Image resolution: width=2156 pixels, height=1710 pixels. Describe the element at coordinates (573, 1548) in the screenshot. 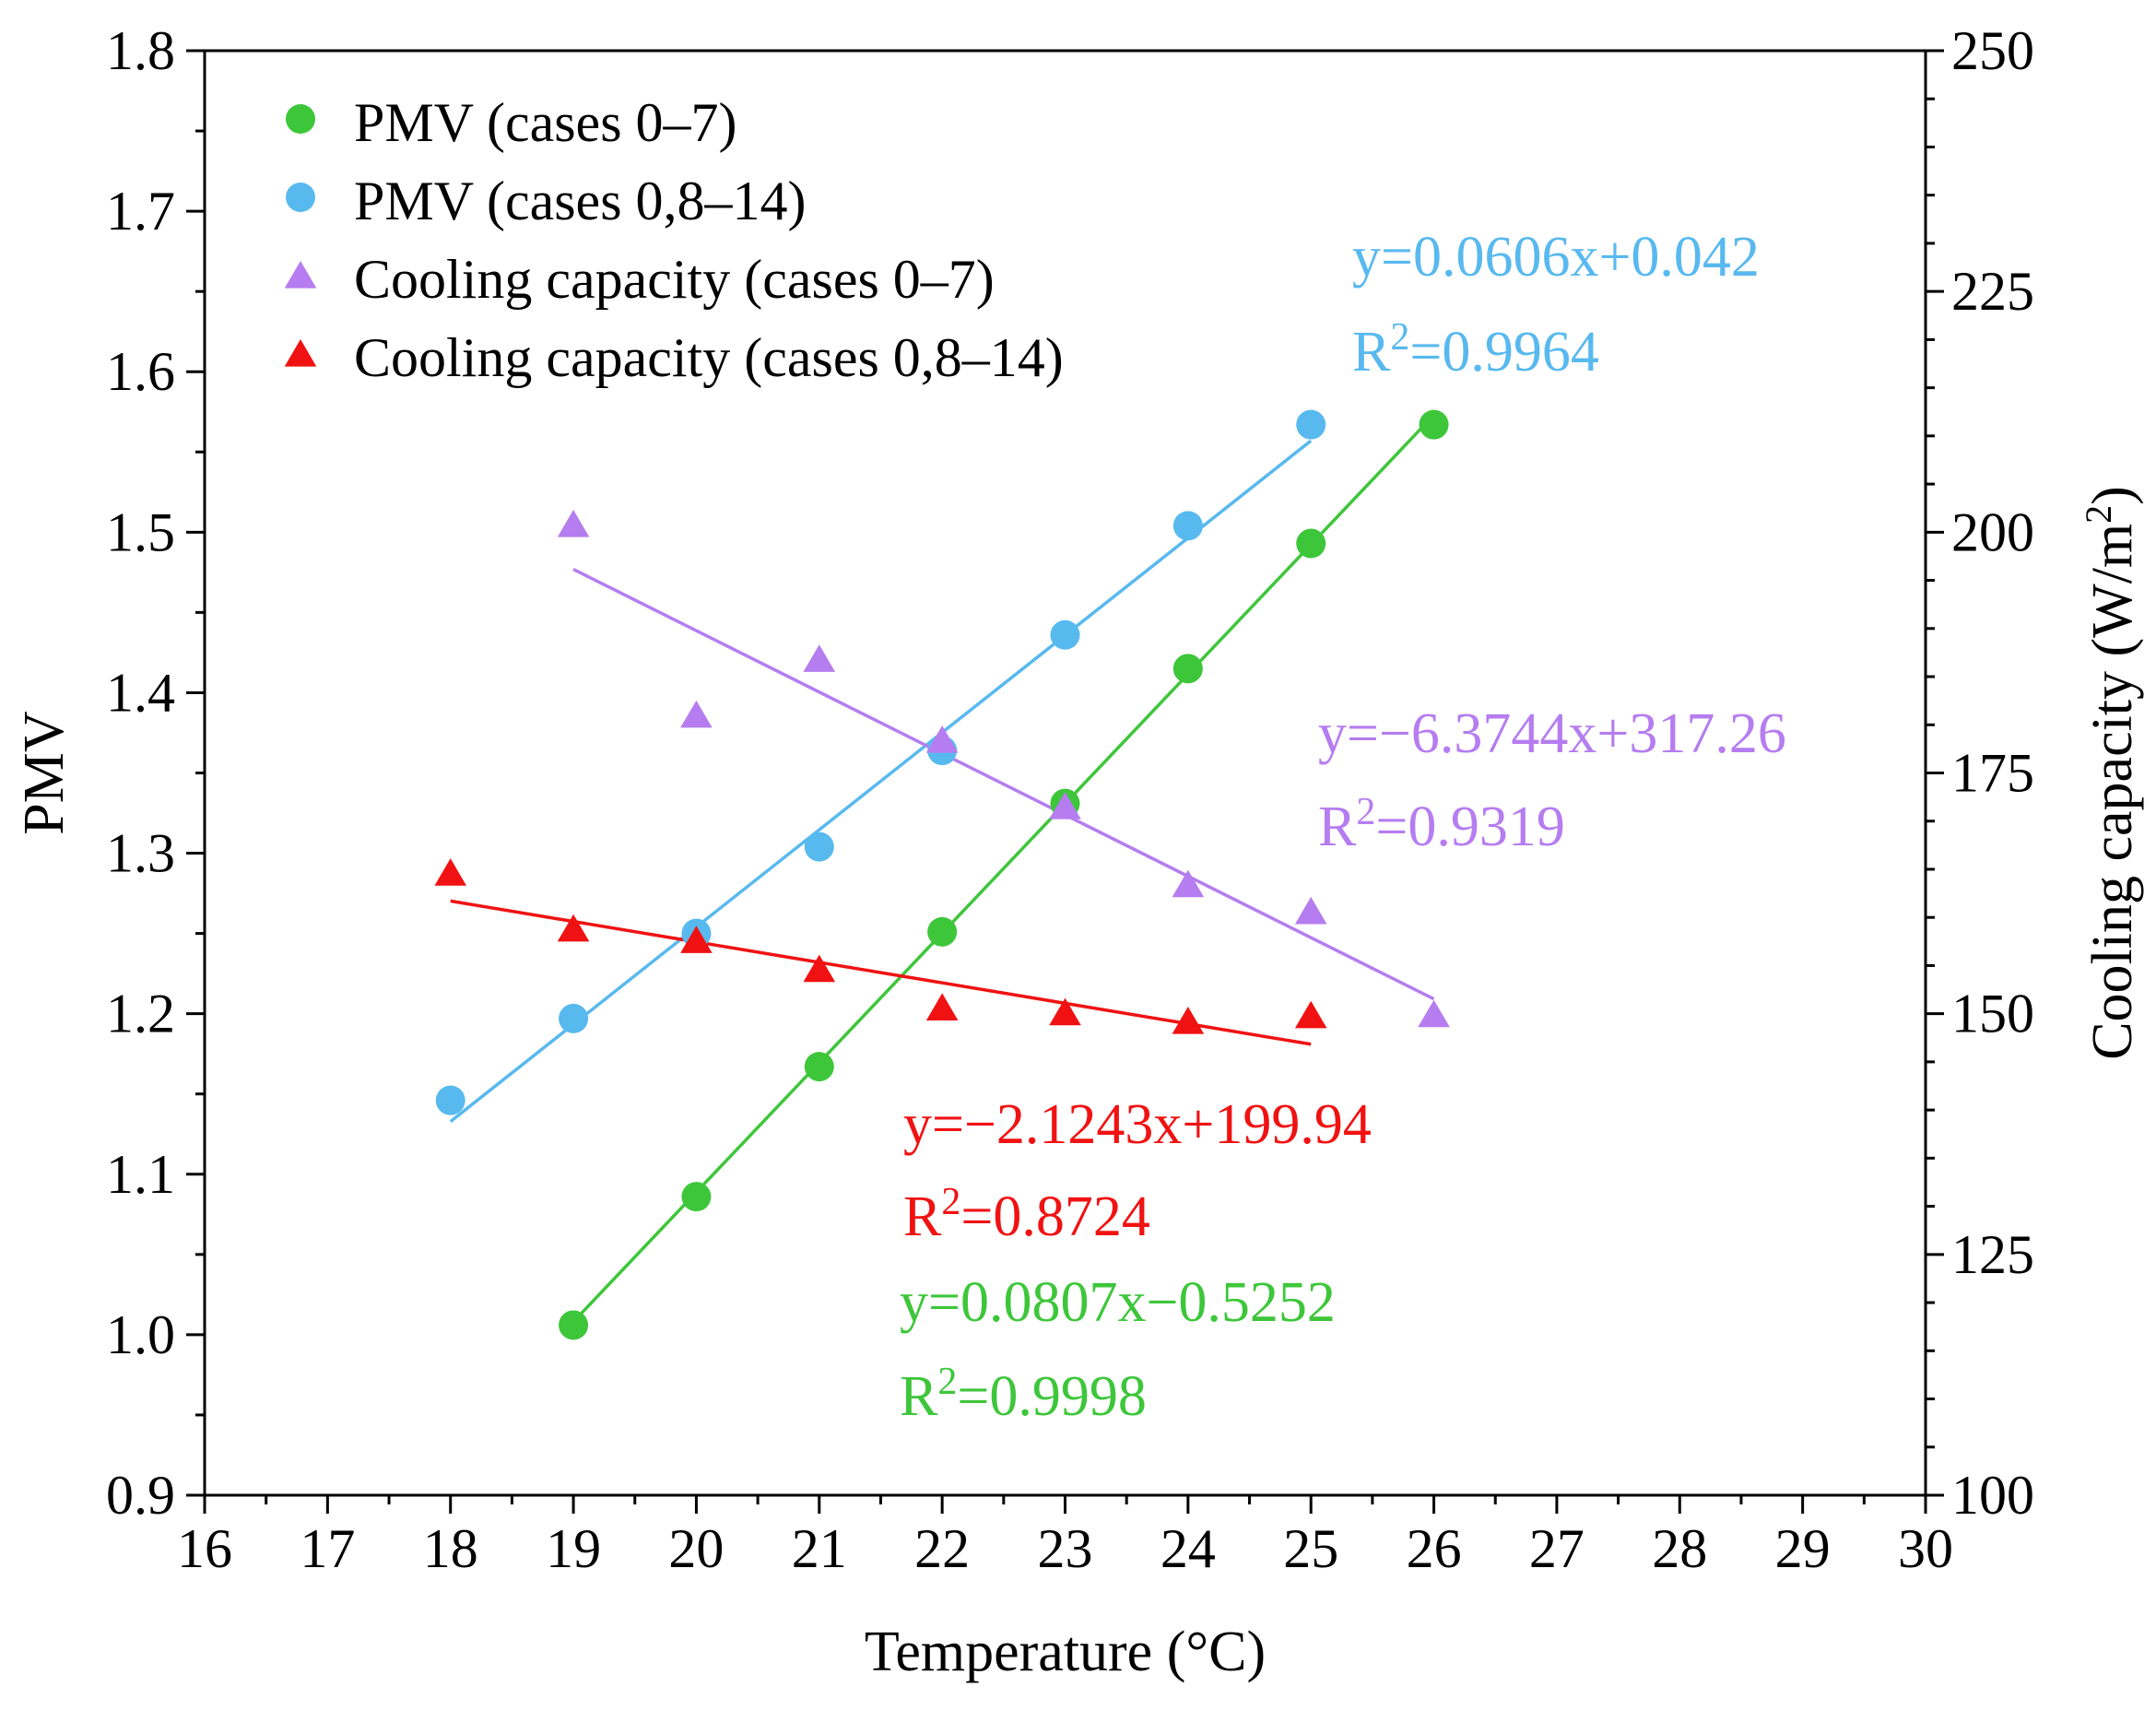

I see `x-tick-label: 19` at that location.